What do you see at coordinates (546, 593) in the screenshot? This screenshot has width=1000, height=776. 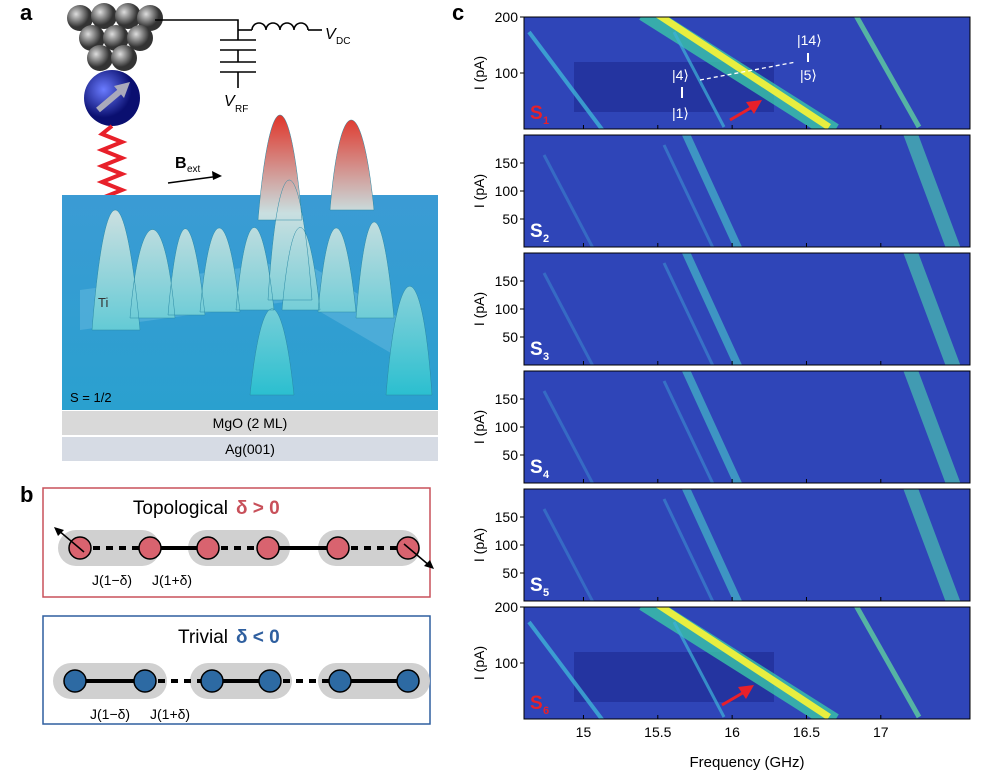 I see `map-sub: 5` at bounding box center [546, 593].